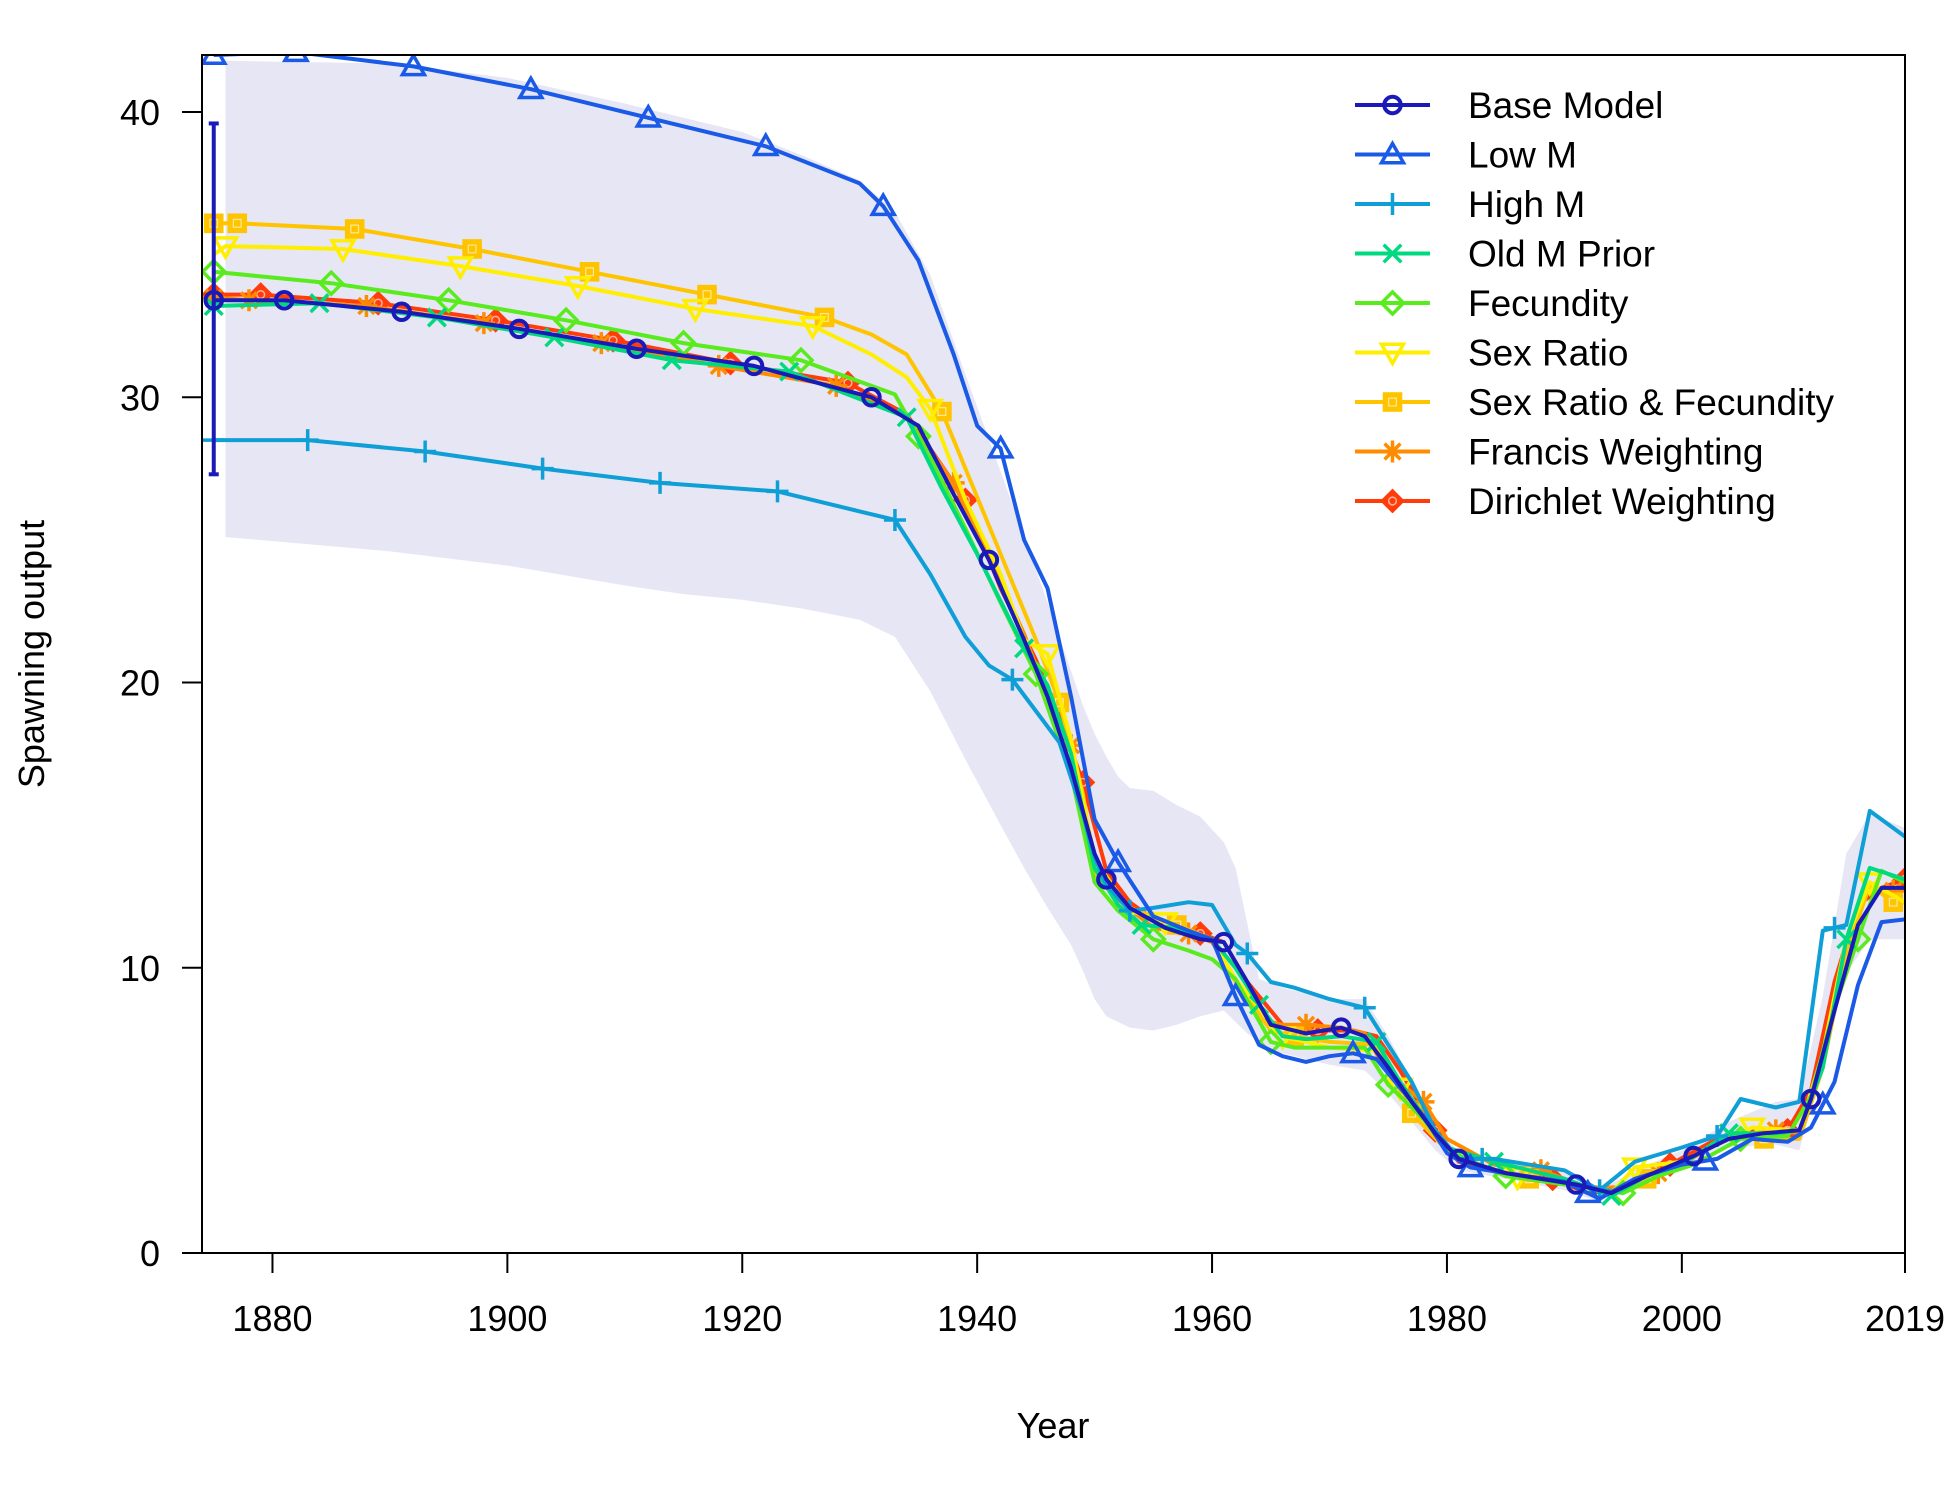 This screenshot has width=1950, height=1500. I want to click on legend-item: Francis Weighting, so click(1559, 452).